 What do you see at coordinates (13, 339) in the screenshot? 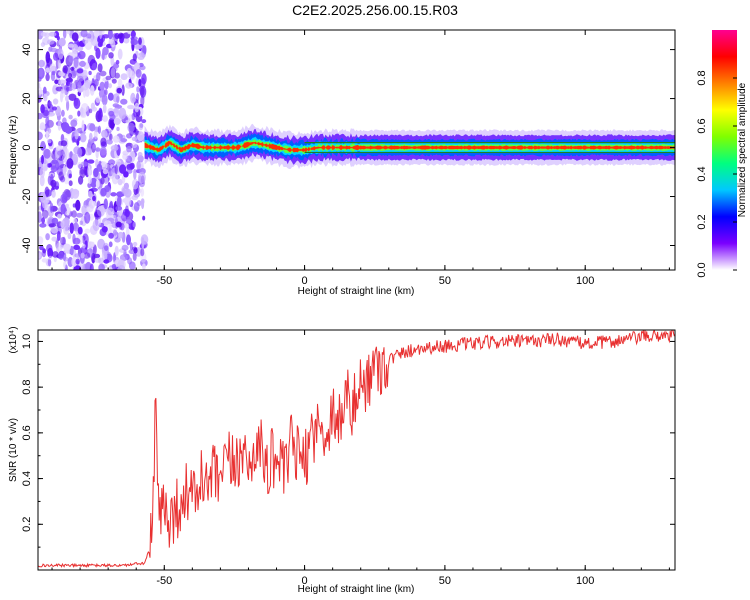
I see `snr-y-multiplier: (x10⁴)` at bounding box center [13, 339].